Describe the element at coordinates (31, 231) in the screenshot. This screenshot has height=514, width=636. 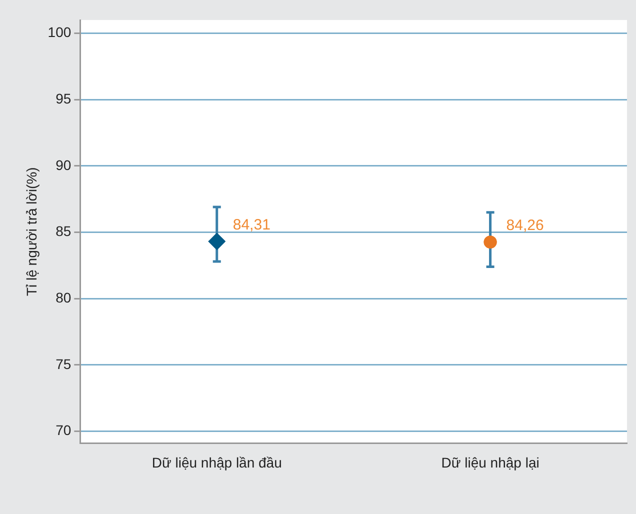
I see `y-axis-title: Tỉ lệ người trả lời(%)` at that location.